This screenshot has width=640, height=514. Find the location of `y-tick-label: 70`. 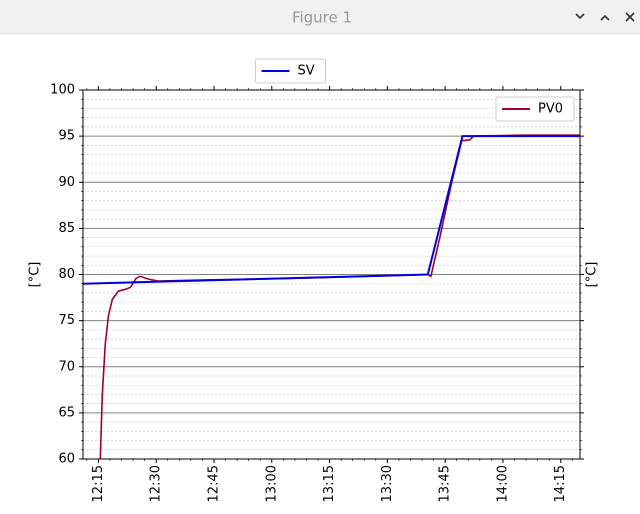

y-tick-label: 70 is located at coordinates (66, 366).